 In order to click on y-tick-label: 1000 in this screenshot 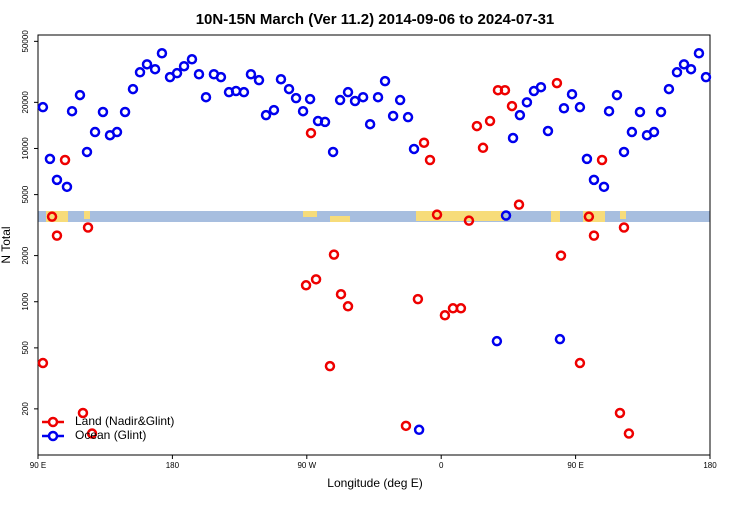, I will do `click(25, 301)`.